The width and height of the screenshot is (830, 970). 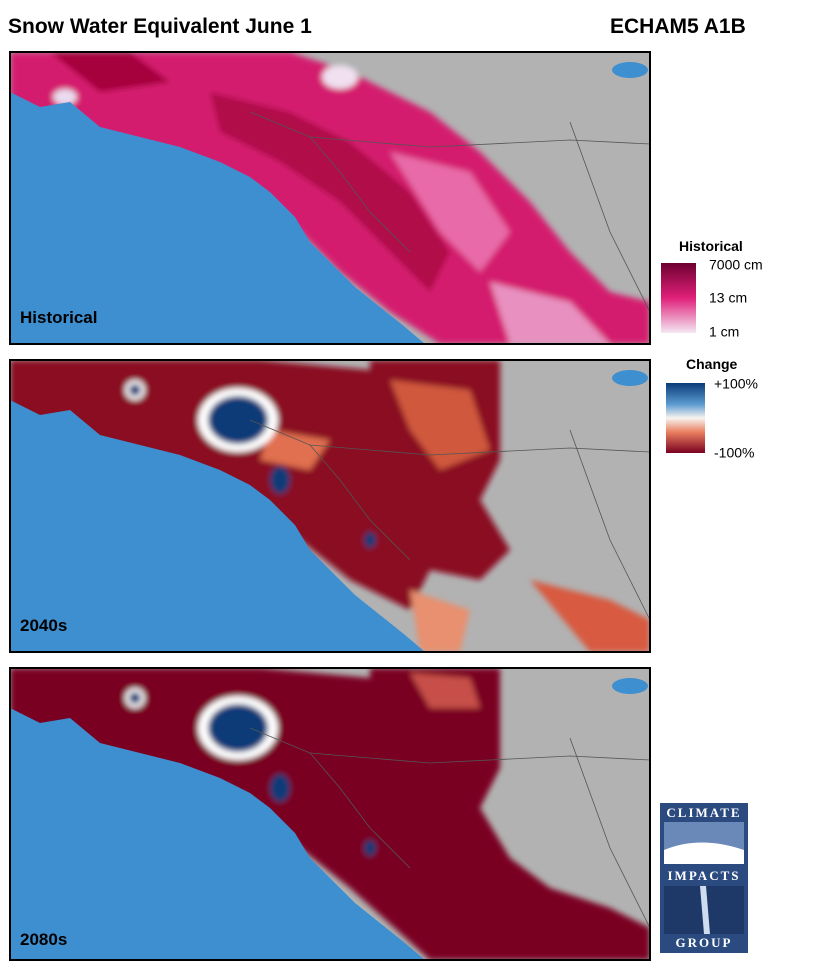 What do you see at coordinates (703, 812) in the screenshot?
I see `logo-text: CLIMATE` at bounding box center [703, 812].